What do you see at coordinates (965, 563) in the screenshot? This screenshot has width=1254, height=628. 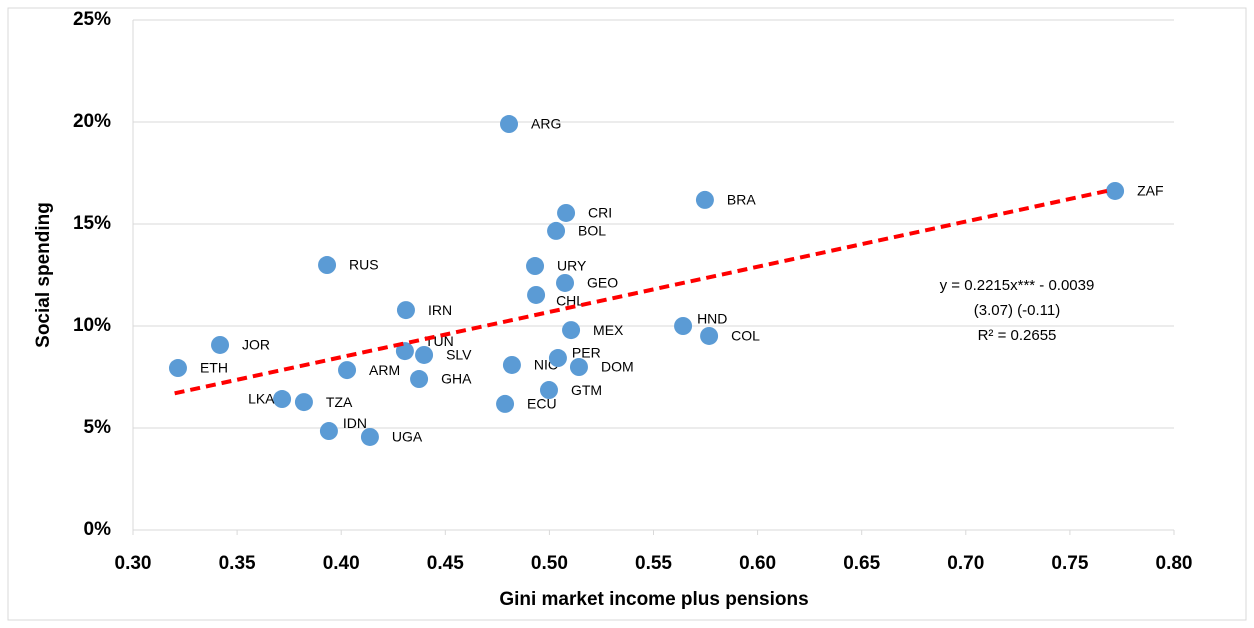 I see `x-tick-label: 0.70` at bounding box center [965, 563].